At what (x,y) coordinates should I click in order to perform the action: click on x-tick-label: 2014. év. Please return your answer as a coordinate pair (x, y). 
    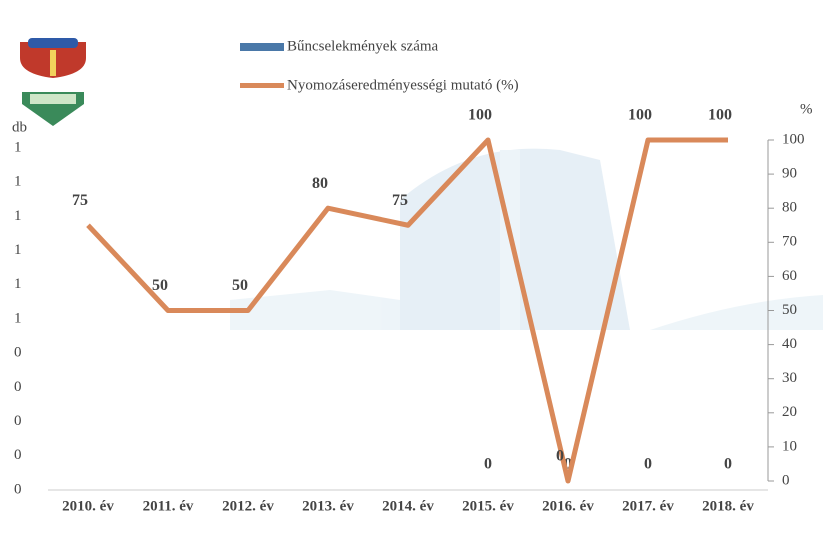
    Looking at the image, I should click on (408, 506).